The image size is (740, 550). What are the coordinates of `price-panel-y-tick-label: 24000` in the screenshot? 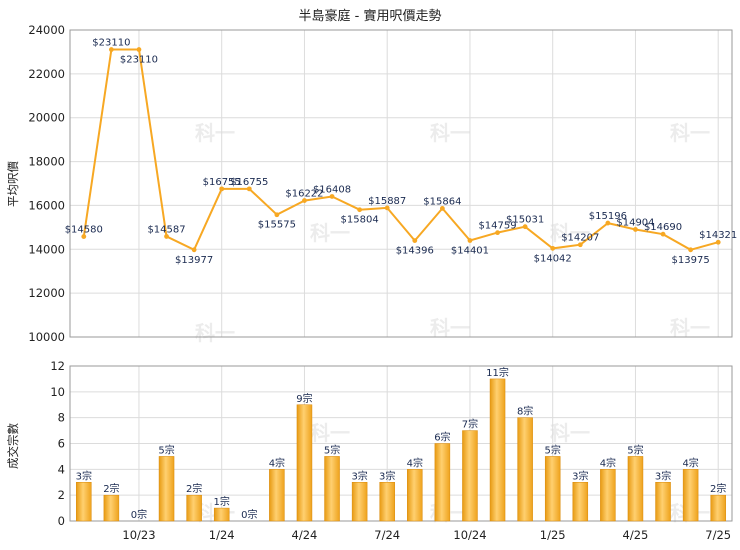 It's located at (46, 30).